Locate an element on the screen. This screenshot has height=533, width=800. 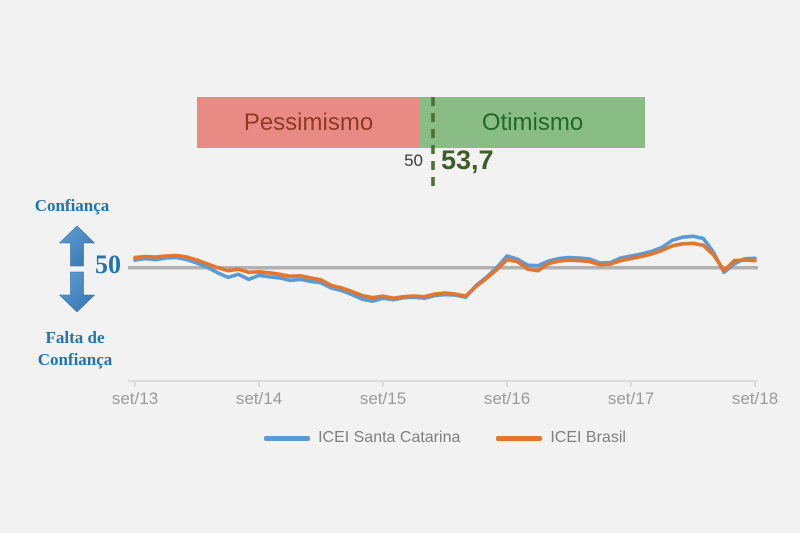
optimism-label: Otimismo is located at coordinates (532, 122).